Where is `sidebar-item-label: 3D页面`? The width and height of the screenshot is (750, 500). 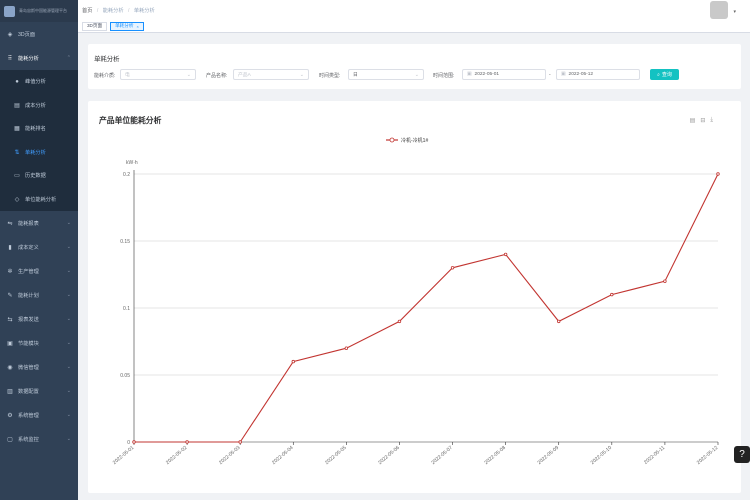
sidebar-item-label: 3D页面 is located at coordinates (27, 34).